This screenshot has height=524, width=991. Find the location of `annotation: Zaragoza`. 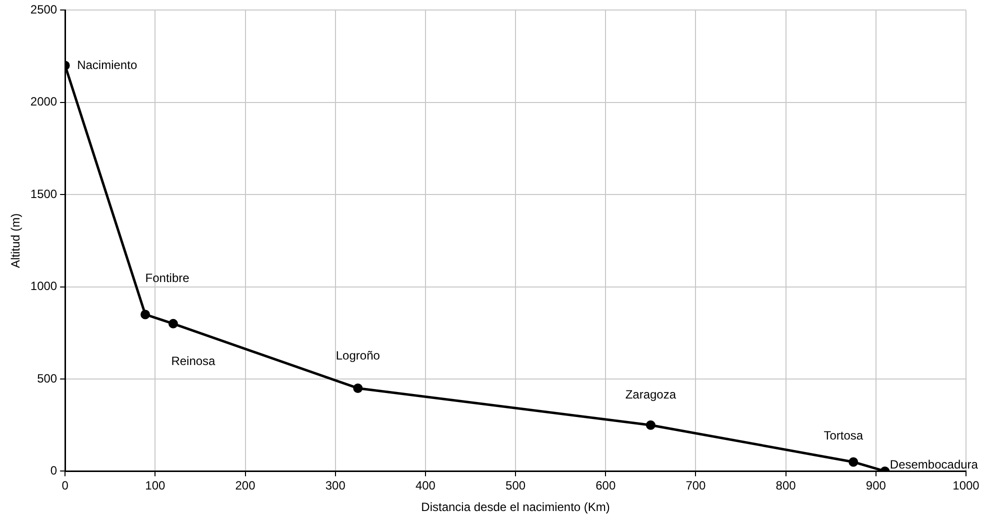

annotation: Zaragoza is located at coordinates (650, 394).